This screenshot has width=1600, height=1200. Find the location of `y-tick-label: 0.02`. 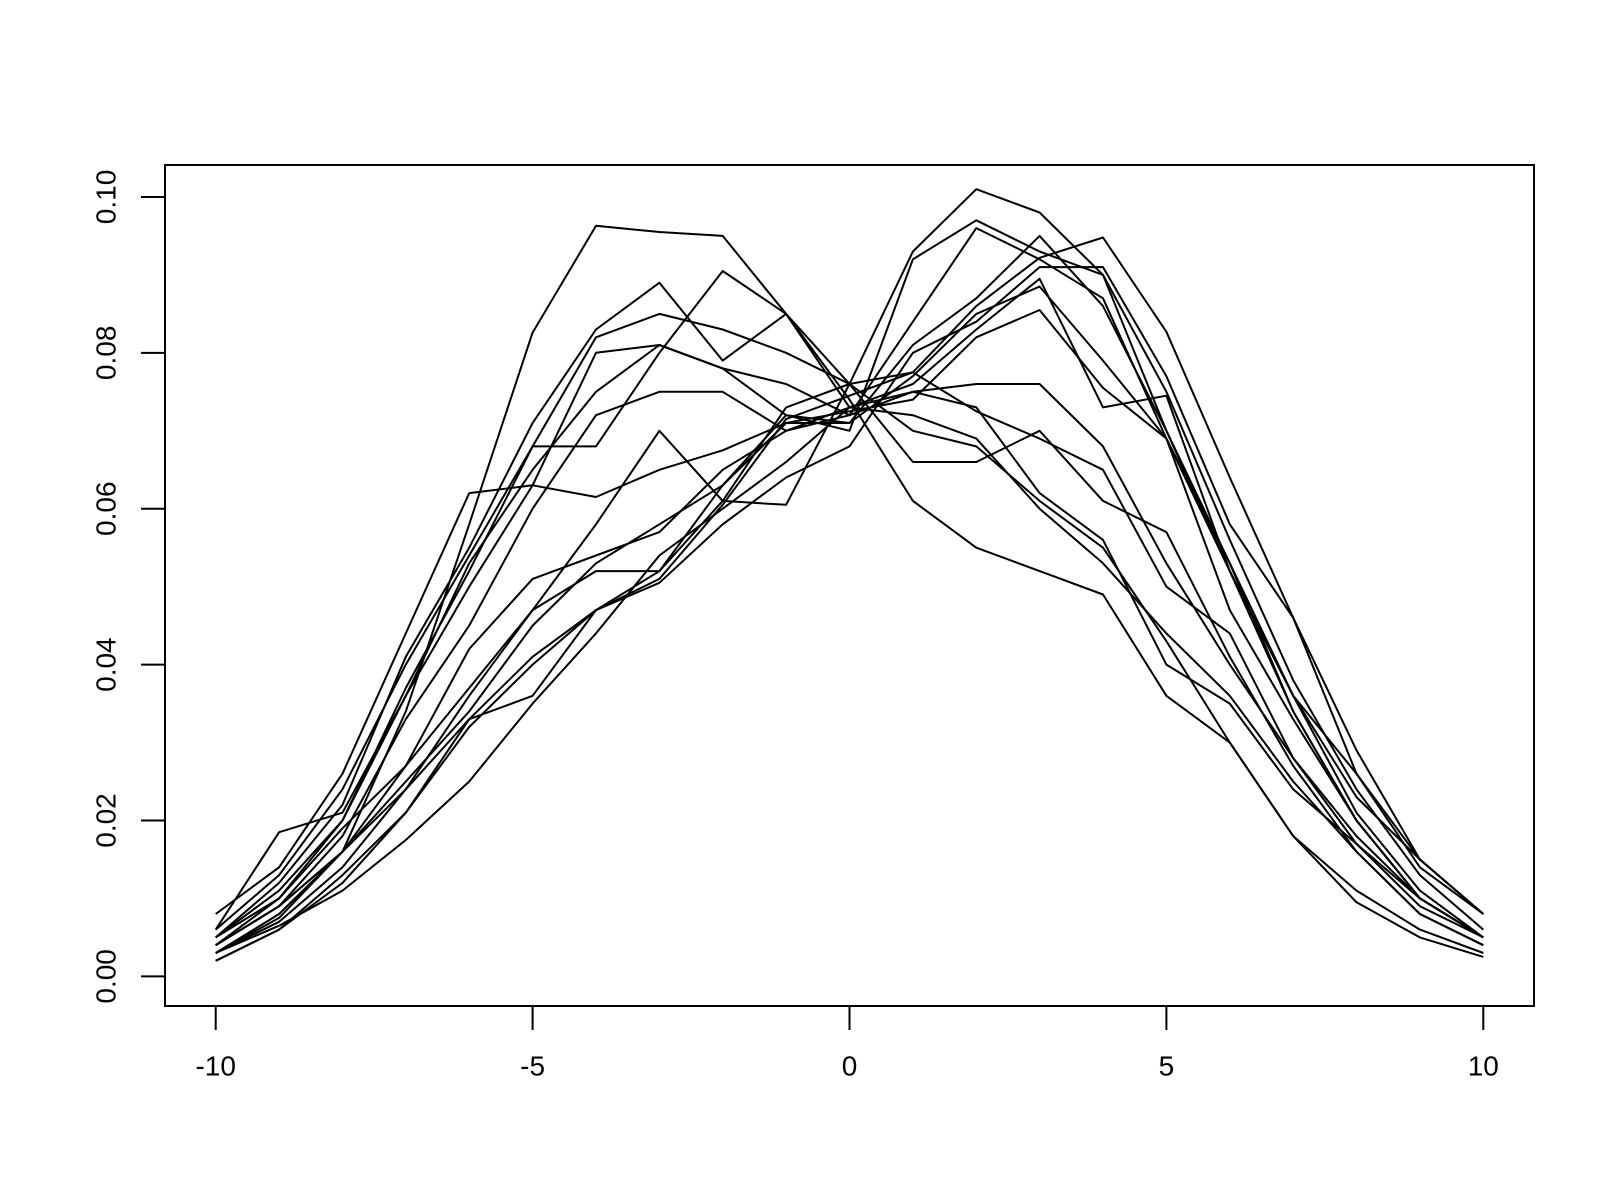

y-tick-label: 0.02 is located at coordinates (105, 820).